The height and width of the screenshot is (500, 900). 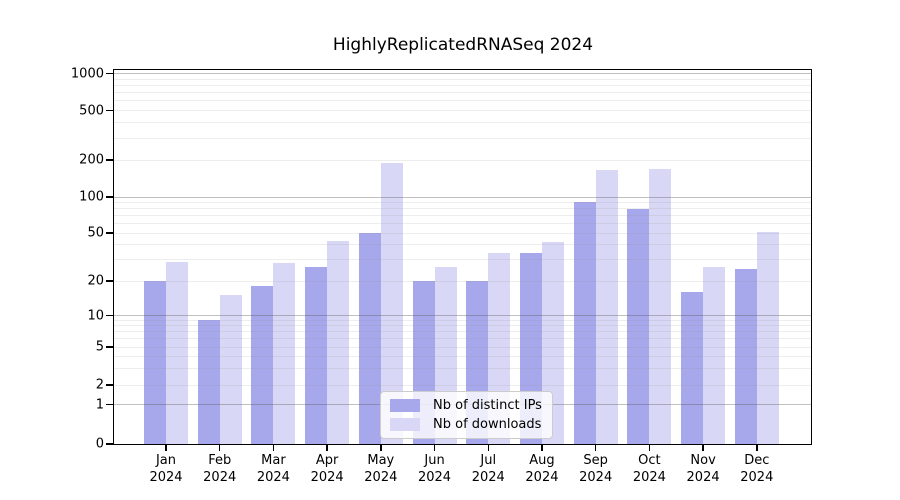 I want to click on x-tick-label-feb: Feb 2024, so click(x=220, y=469).